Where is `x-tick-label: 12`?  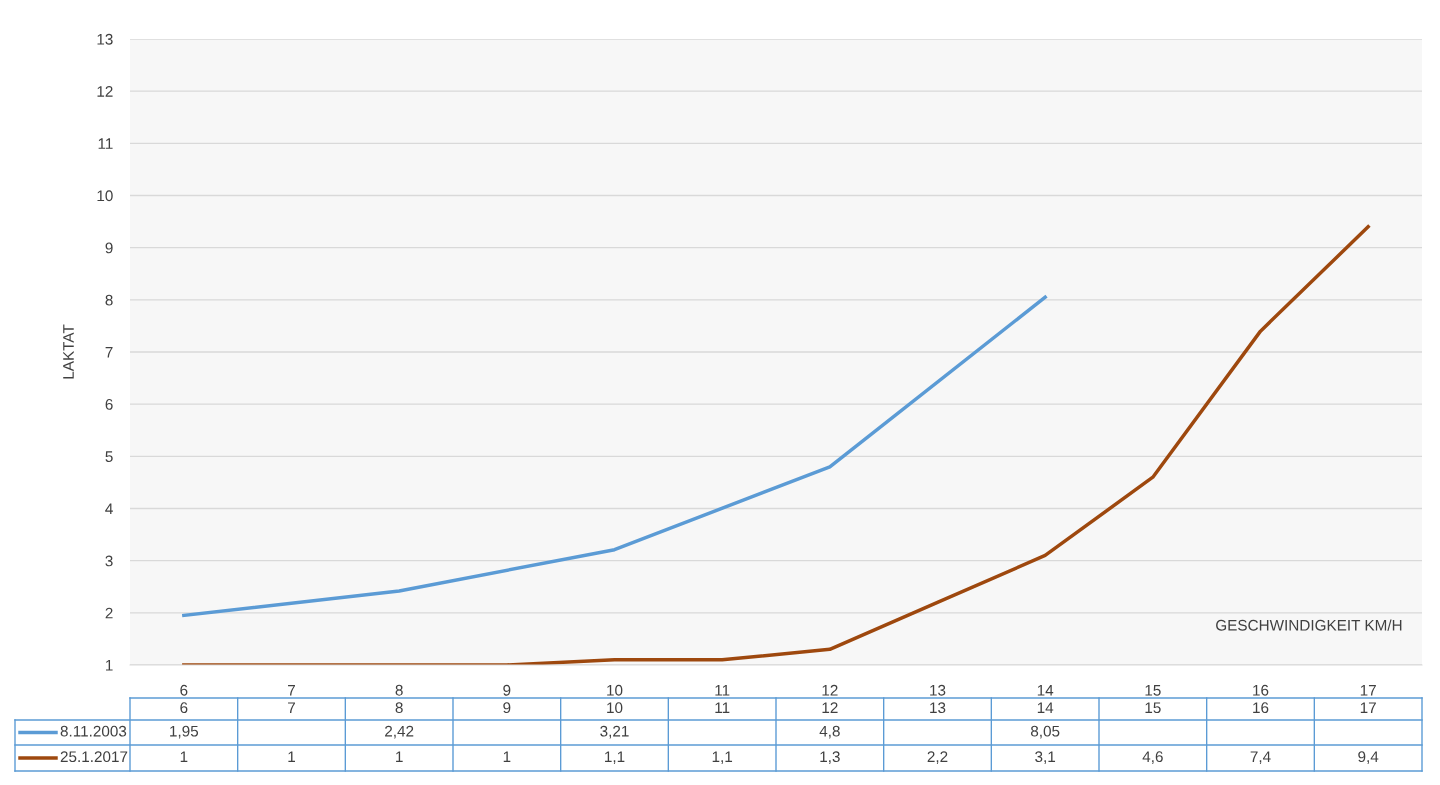 x-tick-label: 12 is located at coordinates (830, 690).